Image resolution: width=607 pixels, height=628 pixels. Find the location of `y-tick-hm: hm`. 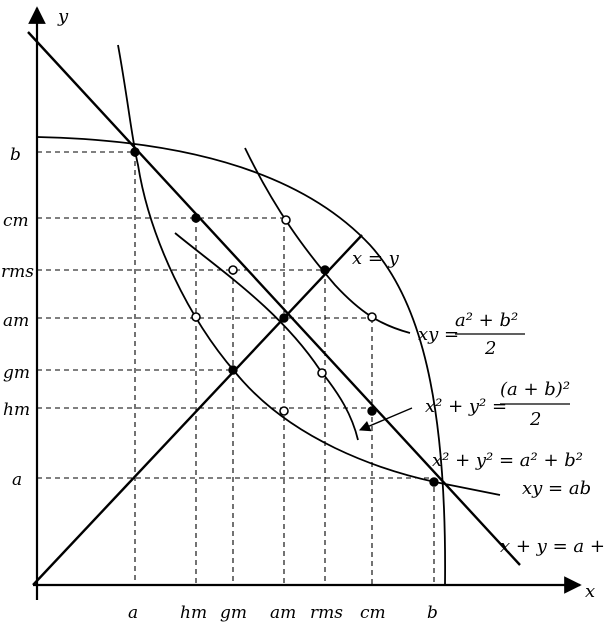

y-tick-hm: hm is located at coordinates (16, 410).